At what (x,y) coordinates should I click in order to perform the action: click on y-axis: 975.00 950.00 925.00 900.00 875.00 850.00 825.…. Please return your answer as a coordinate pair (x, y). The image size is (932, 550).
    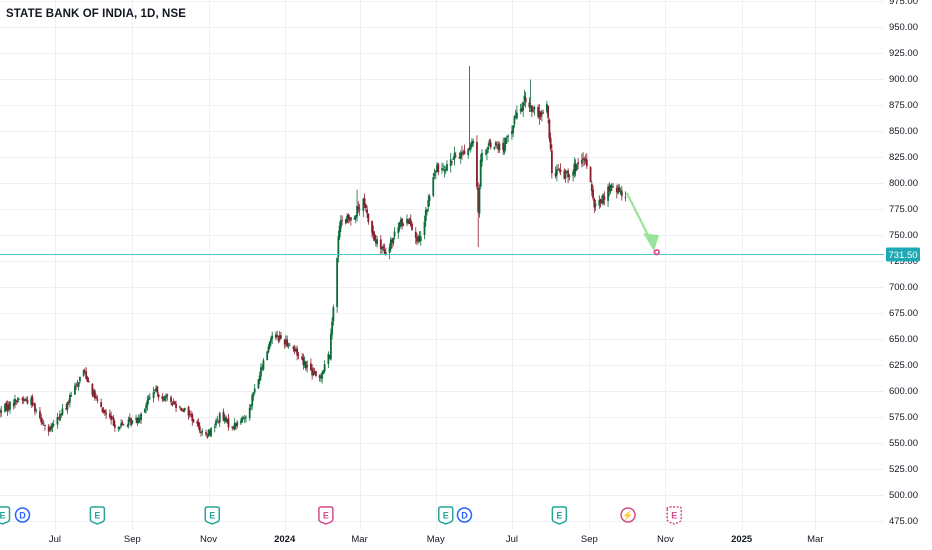
    Looking at the image, I should click on (903, 263).